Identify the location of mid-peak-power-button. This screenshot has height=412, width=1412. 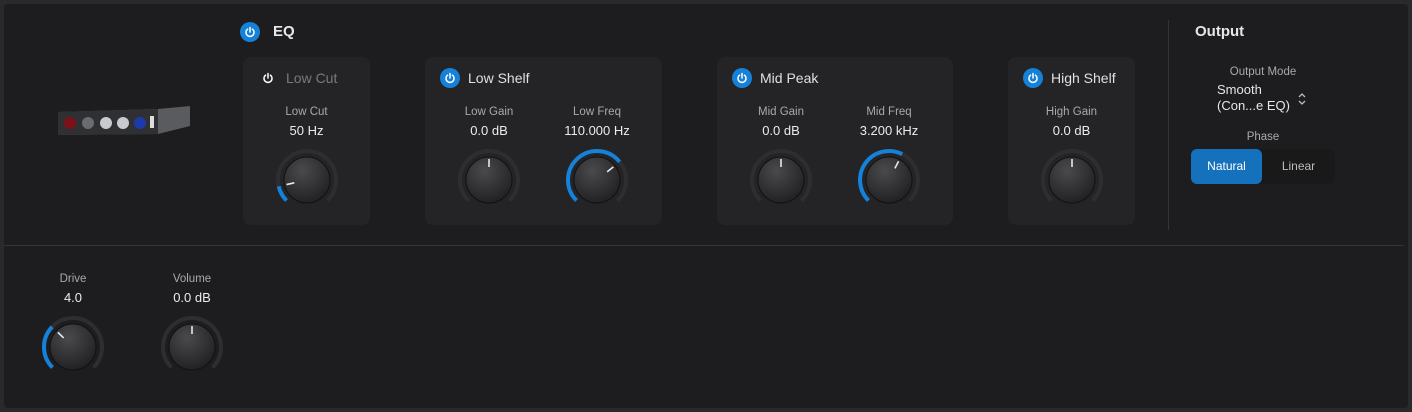
(742, 78).